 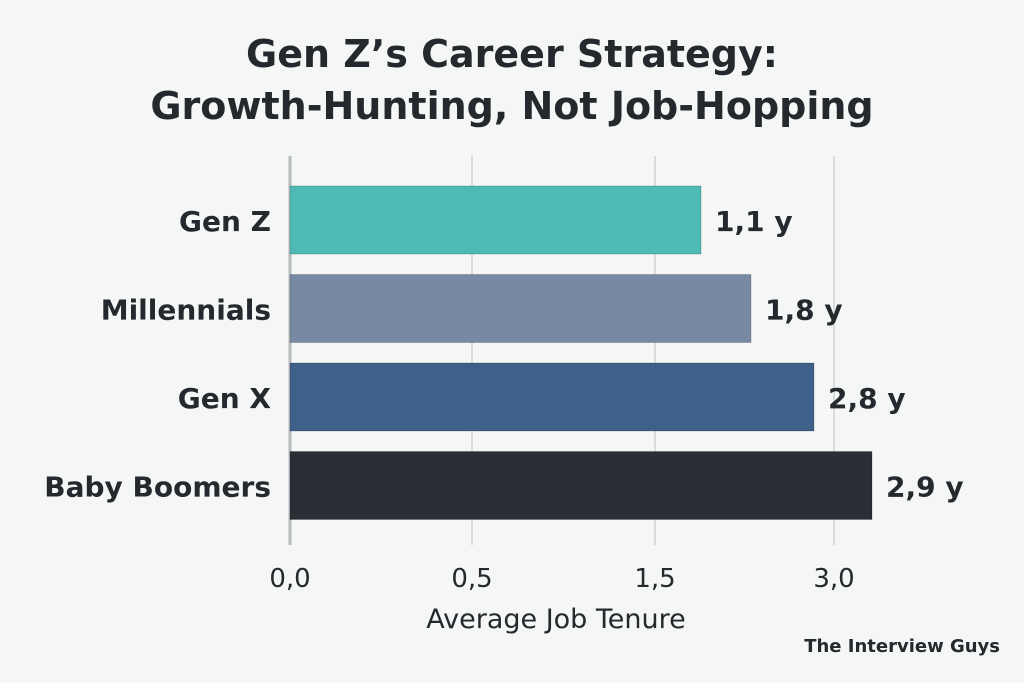 What do you see at coordinates (581, 485) in the screenshot?
I see `bar-baby-boomers` at bounding box center [581, 485].